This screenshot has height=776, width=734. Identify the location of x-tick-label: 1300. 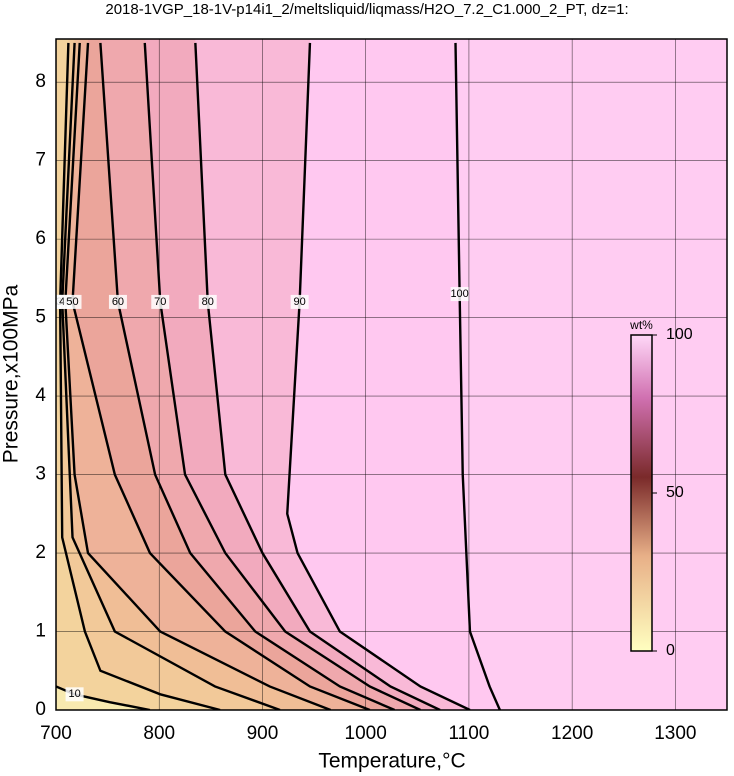
(675, 733).